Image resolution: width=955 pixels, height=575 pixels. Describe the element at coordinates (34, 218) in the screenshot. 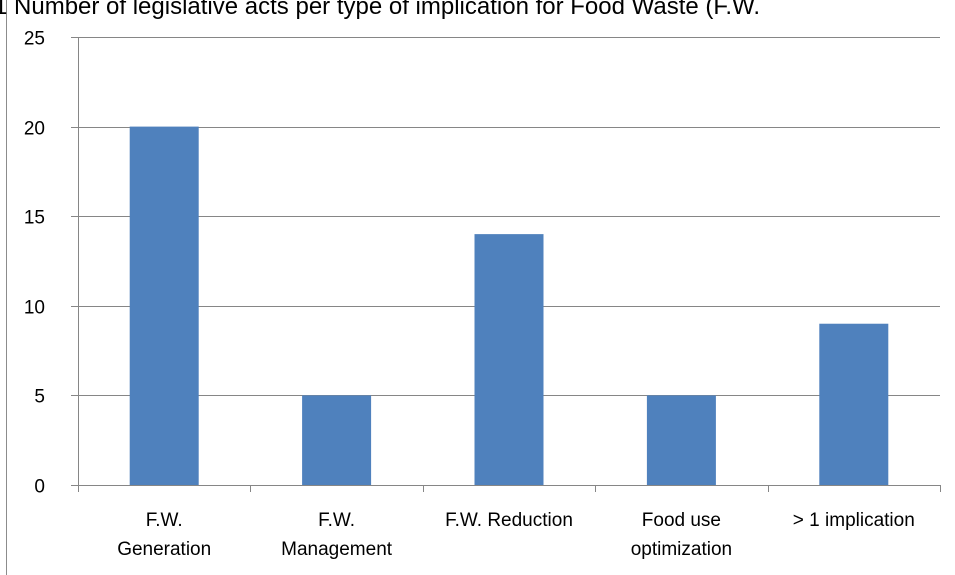

I see `y-tick-label: 15` at that location.